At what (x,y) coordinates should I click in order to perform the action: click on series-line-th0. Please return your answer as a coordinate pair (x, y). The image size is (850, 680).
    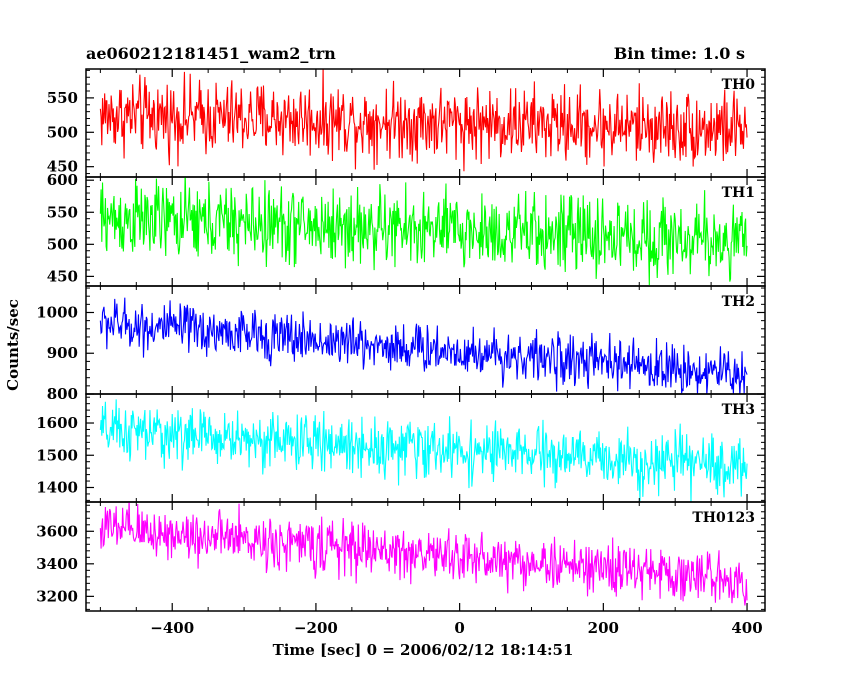
    Looking at the image, I should click on (423, 120).